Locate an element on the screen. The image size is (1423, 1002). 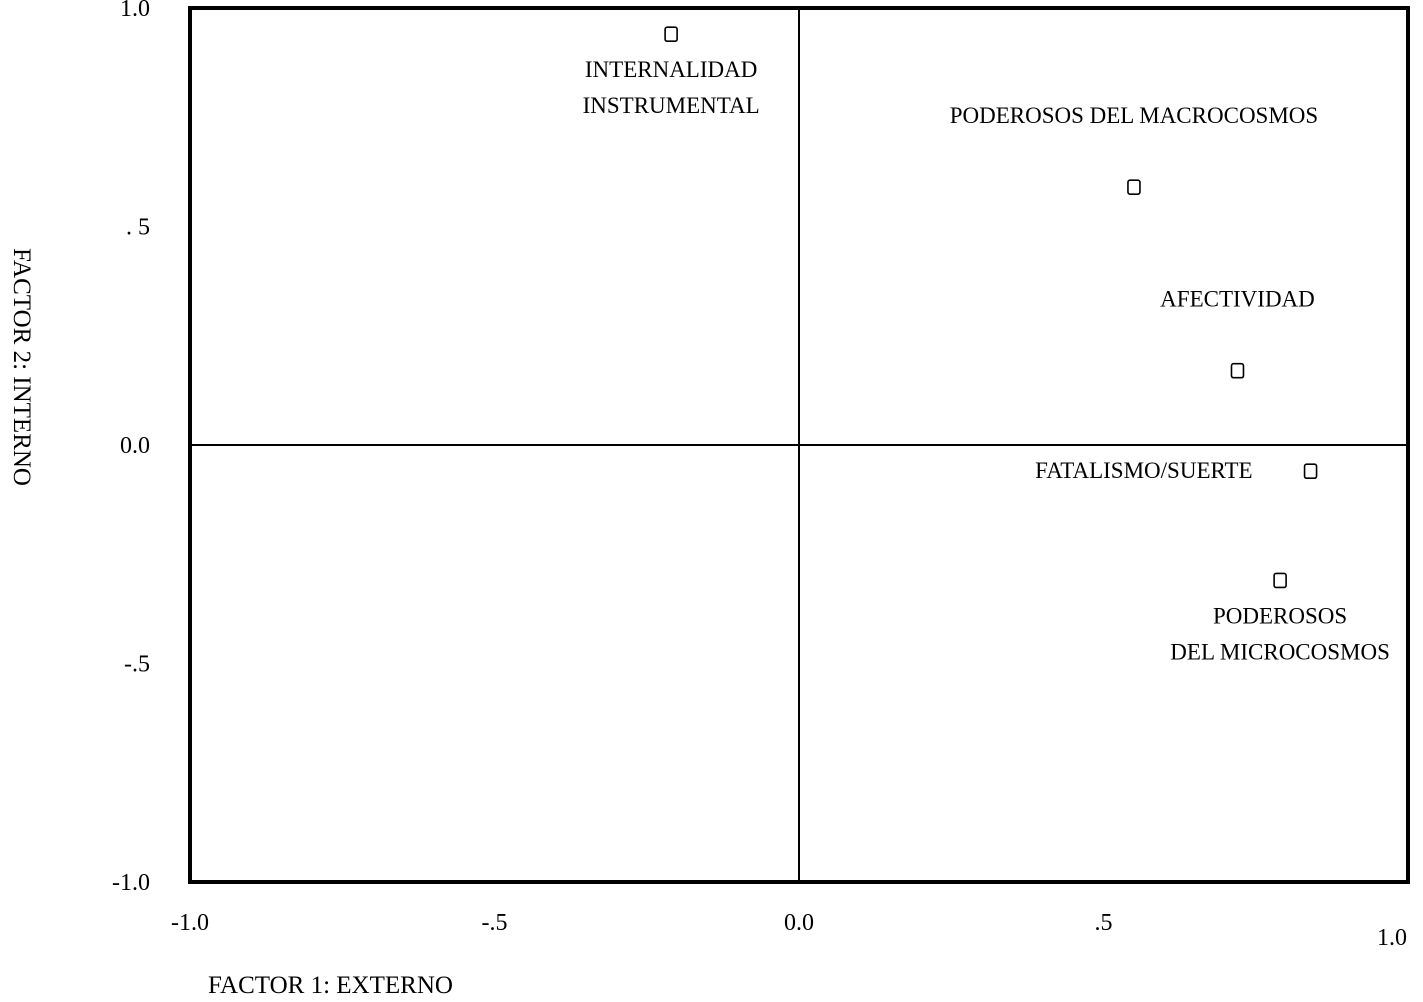
x-tick-label: -.5 is located at coordinates (495, 923).